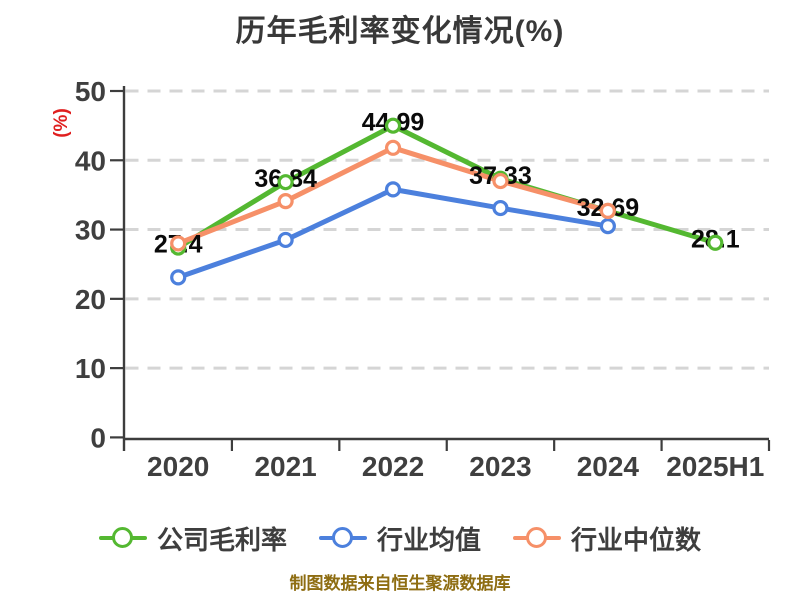 This screenshot has width=800, height=600. I want to click on x-axis-tick-label: 2021, so click(285, 466).